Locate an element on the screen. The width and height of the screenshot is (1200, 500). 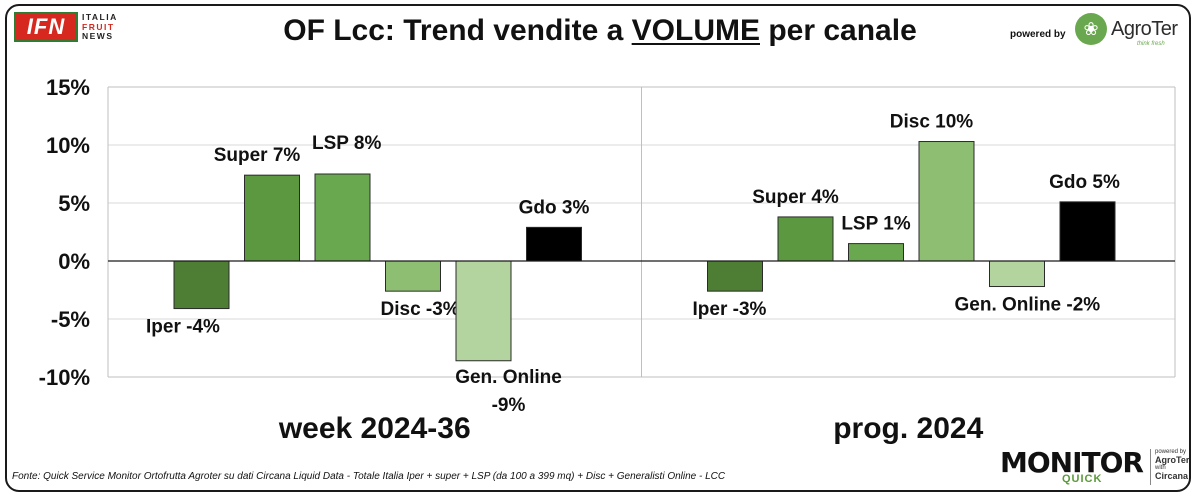
data-label: Gen. Online is located at coordinates (508, 377).